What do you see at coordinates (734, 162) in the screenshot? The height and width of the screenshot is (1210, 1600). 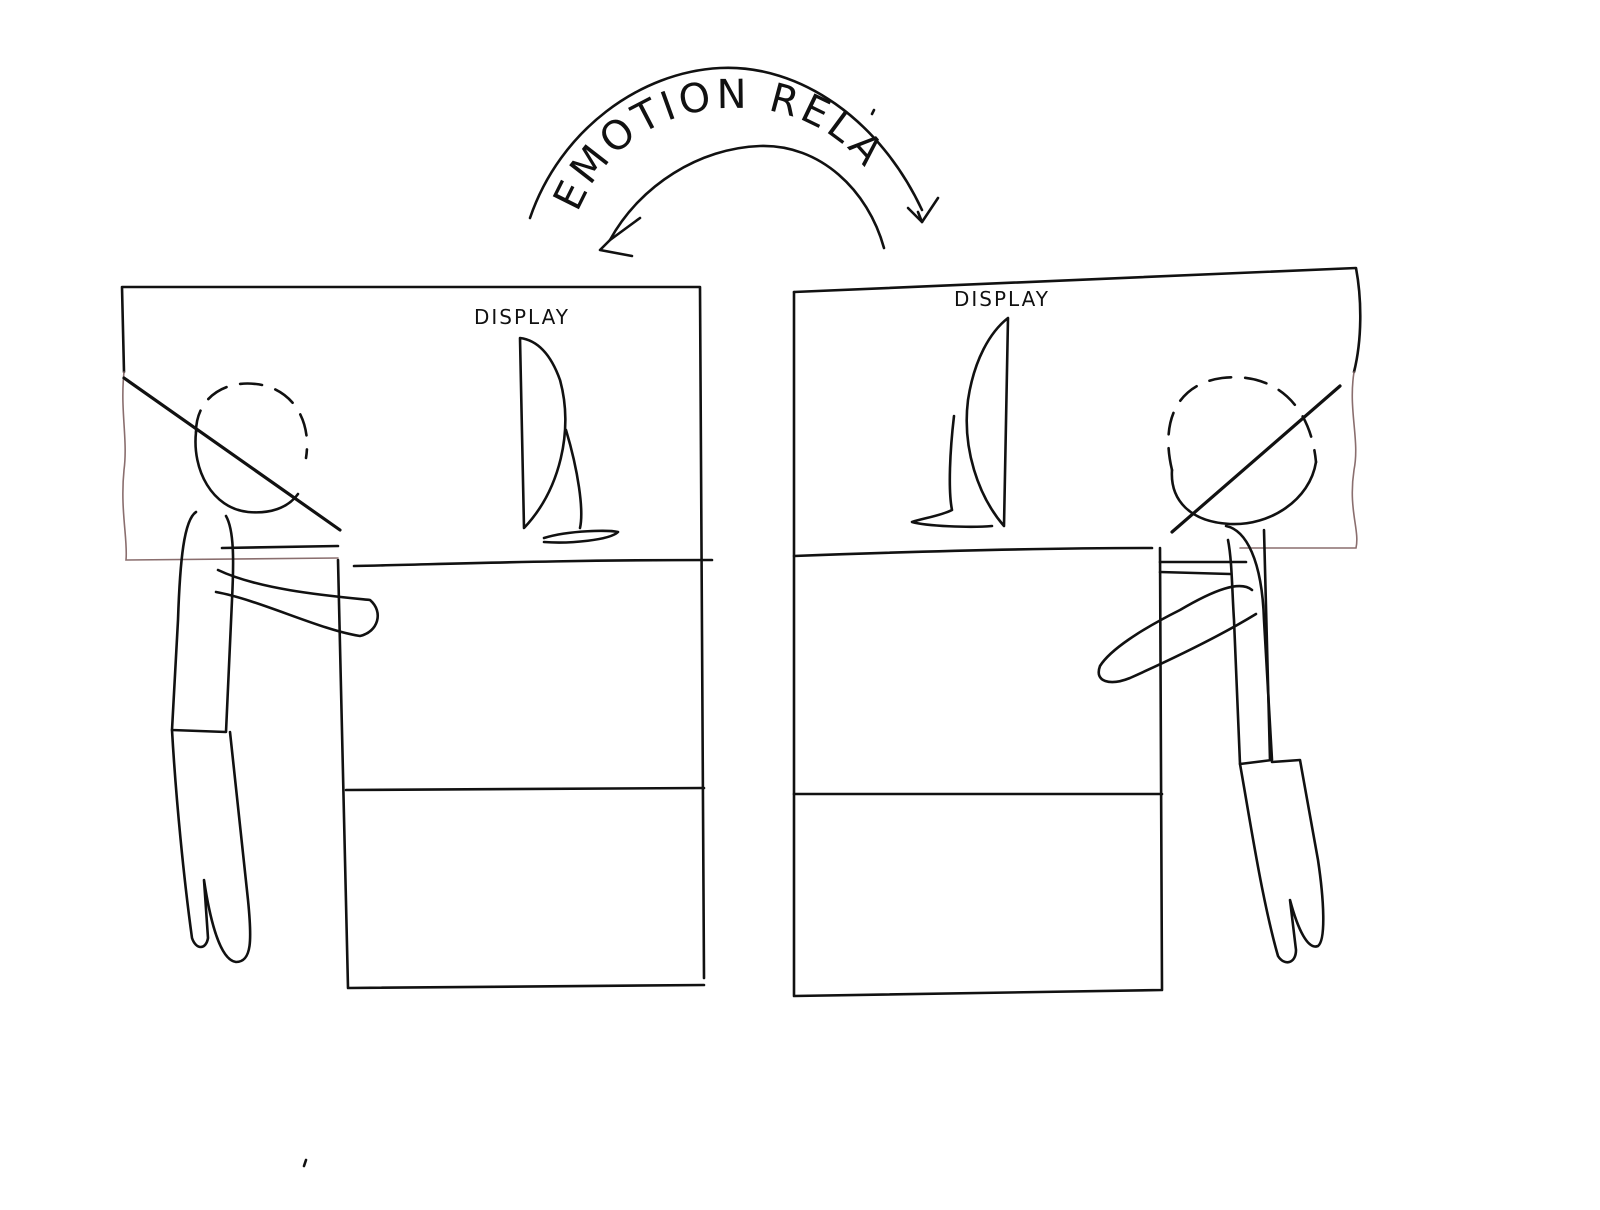 I see `emotion-relay-arrow` at bounding box center [734, 162].